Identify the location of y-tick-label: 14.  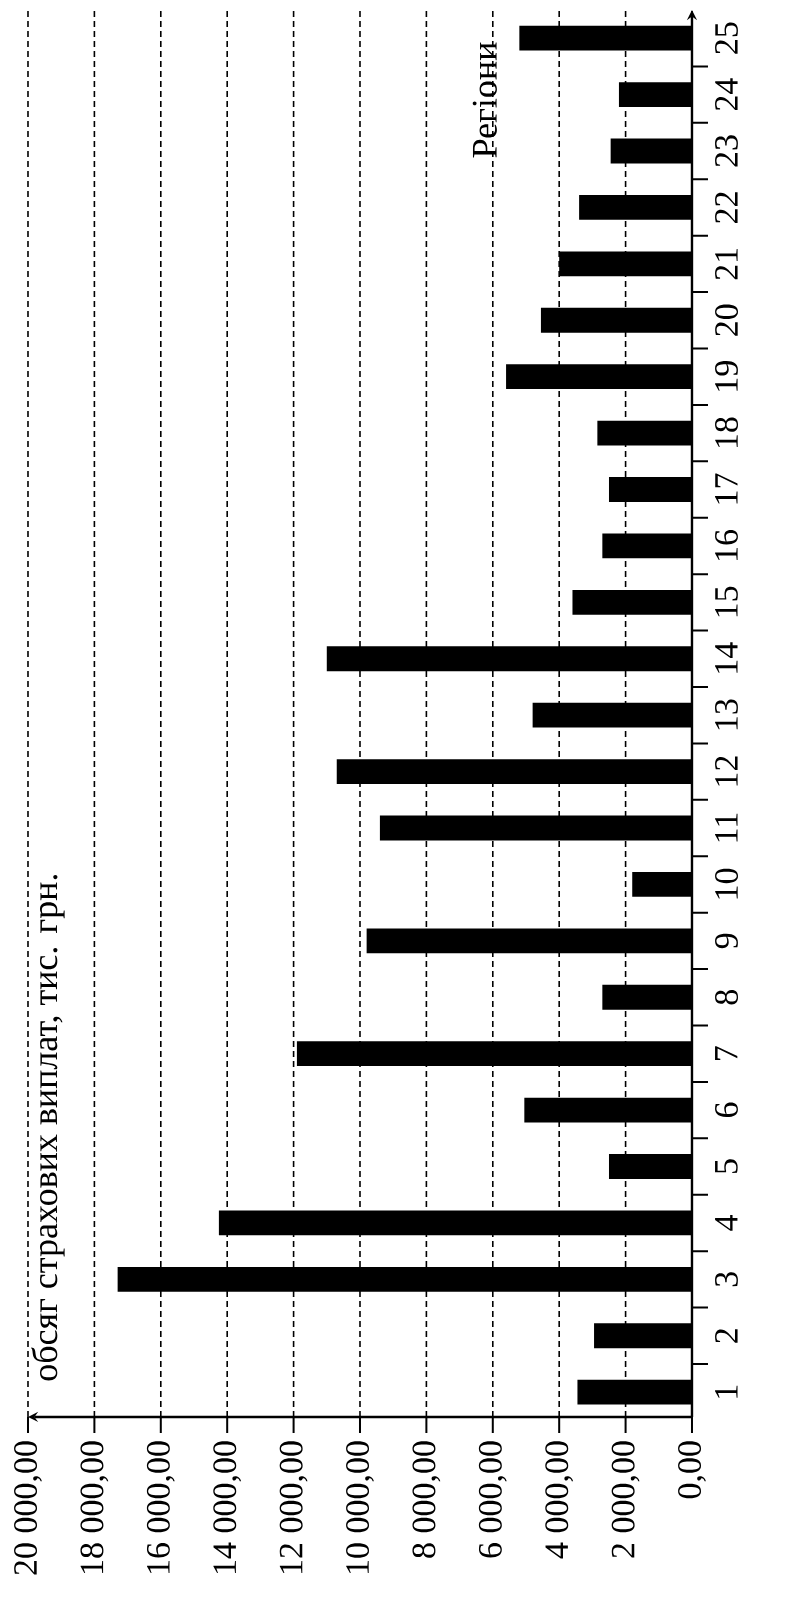
(726, 657).